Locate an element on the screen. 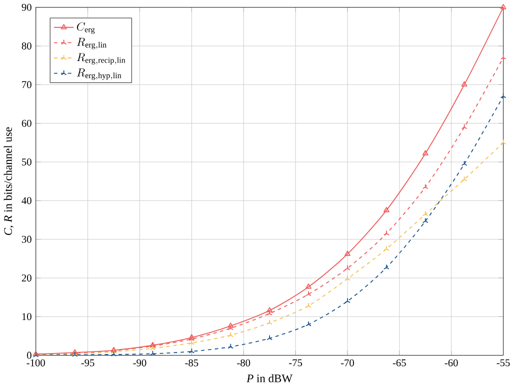 The height and width of the screenshot is (386, 514). y-tick-label: 0 is located at coordinates (29, 355).